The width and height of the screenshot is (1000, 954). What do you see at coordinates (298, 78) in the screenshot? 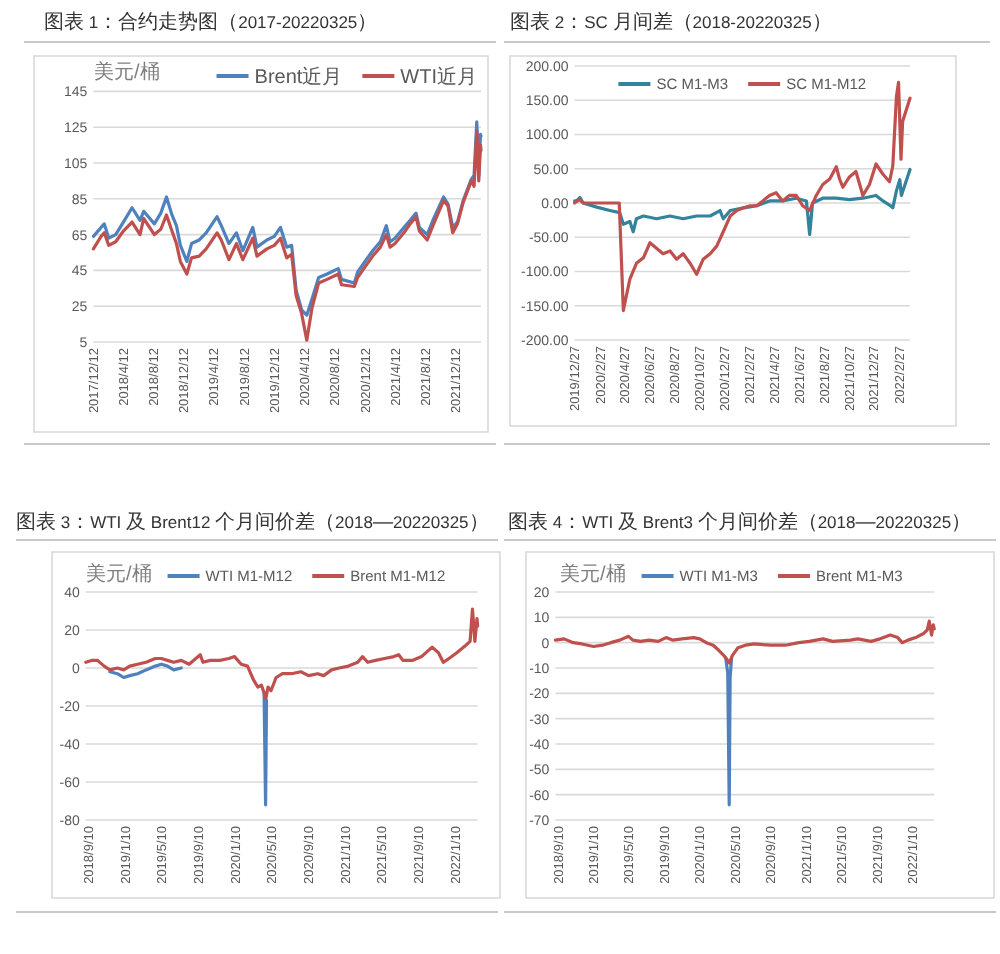
I see `legend-label: Brent近月` at bounding box center [298, 78].